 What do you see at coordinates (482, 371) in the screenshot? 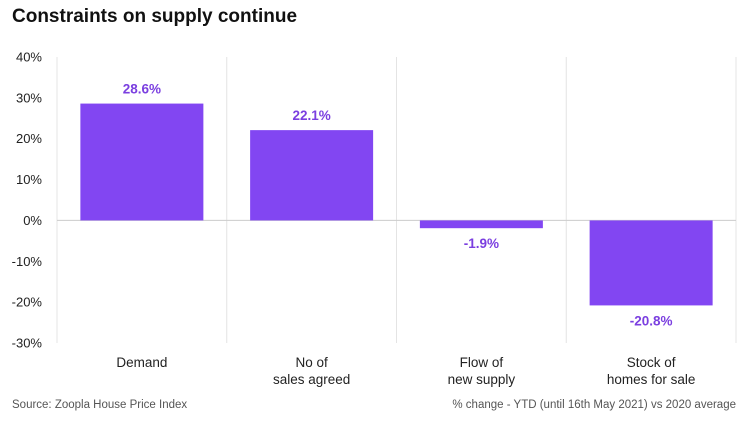
I see `x-tick-label: Flow of new supply` at bounding box center [482, 371].